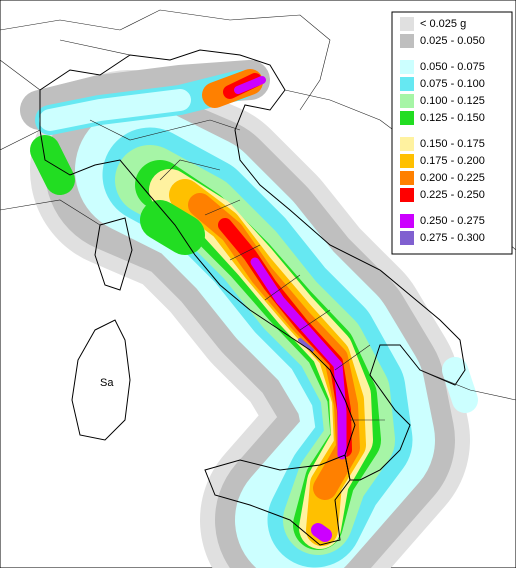 This screenshot has height=568, width=516. Describe the element at coordinates (452, 221) in the screenshot. I see `legend-label: 0.250 - 0.275` at that location.